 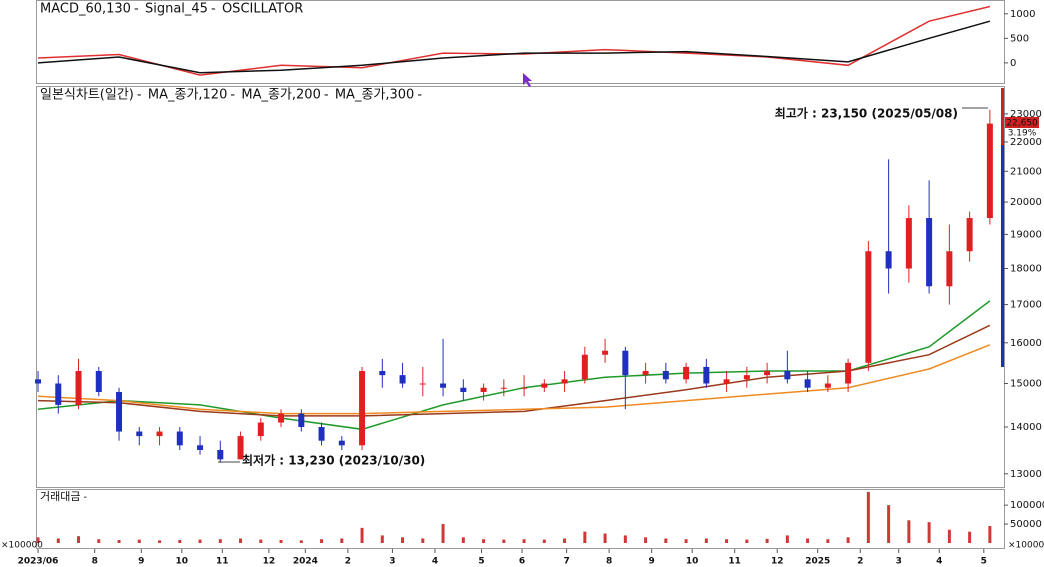 What do you see at coordinates (527, 80) in the screenshot?
I see `mouse-cursor` at bounding box center [527, 80].